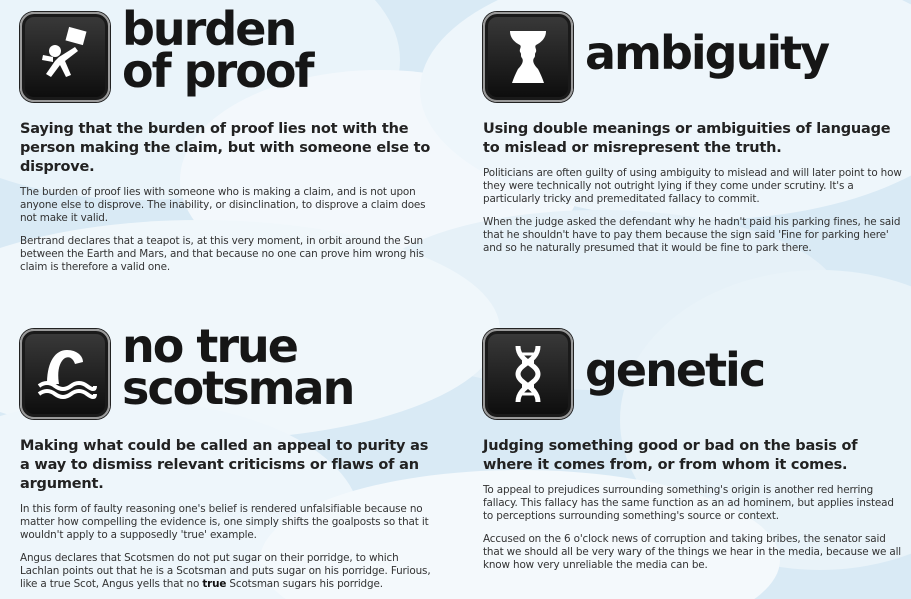  What do you see at coordinates (675, 370) in the screenshot?
I see `fallacy-title: genetic` at bounding box center [675, 370].